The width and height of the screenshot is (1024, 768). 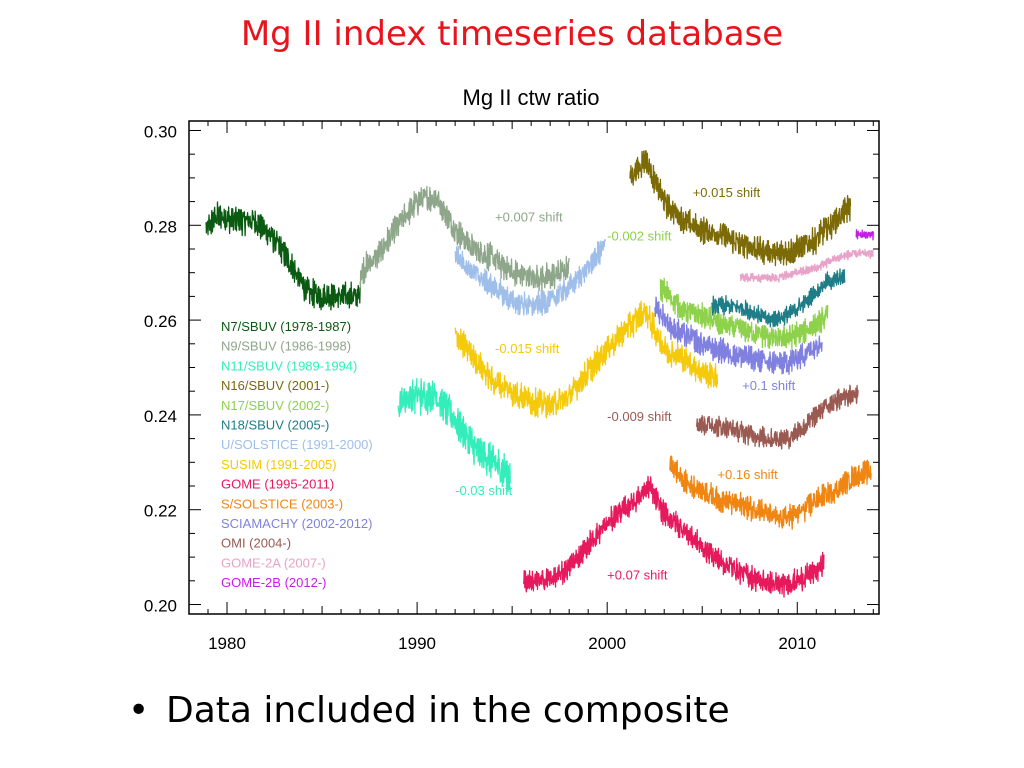 I want to click on y-tick-label: 0.28, so click(x=160, y=226).